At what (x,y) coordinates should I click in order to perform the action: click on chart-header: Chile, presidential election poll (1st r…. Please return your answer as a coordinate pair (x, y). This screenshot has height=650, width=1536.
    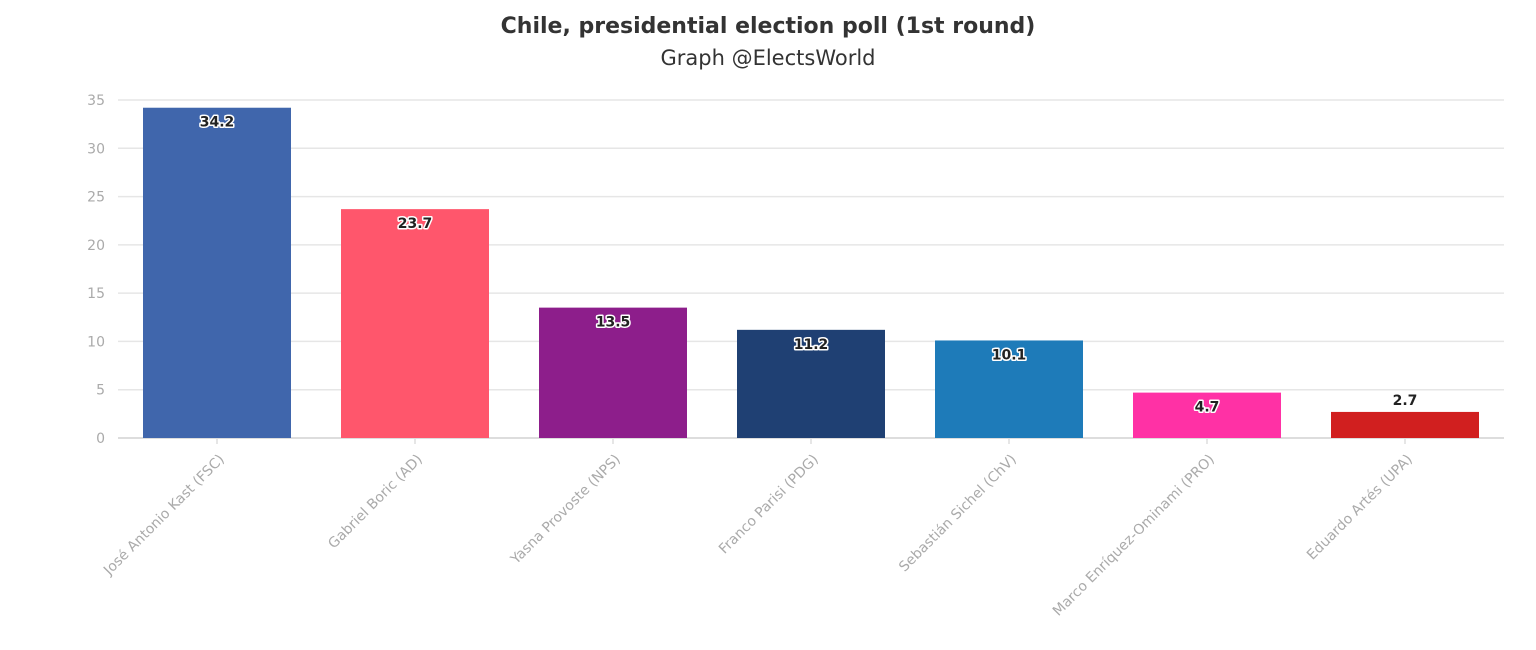
    Looking at the image, I should click on (768, 41).